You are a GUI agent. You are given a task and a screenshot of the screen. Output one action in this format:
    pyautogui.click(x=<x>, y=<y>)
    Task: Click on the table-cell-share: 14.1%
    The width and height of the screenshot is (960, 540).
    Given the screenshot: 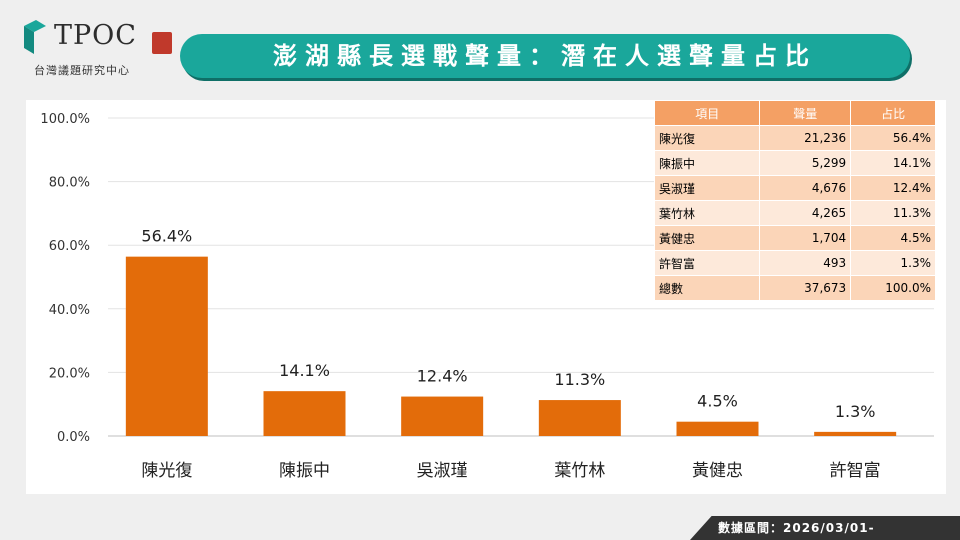 What is the action you would take?
    pyautogui.click(x=893, y=163)
    